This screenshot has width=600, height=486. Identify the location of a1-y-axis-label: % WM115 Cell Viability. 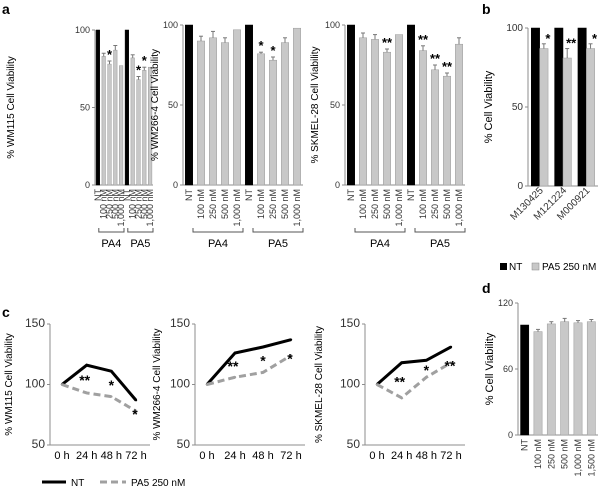
(11, 107).